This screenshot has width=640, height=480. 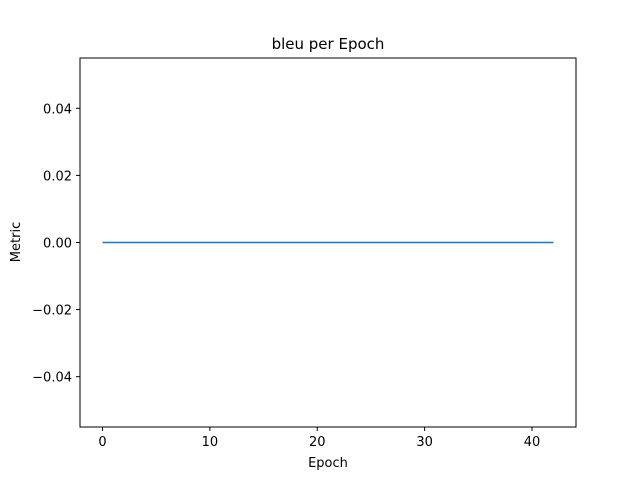 What do you see at coordinates (57, 176) in the screenshot?
I see `y-tick-label: 0.02` at bounding box center [57, 176].